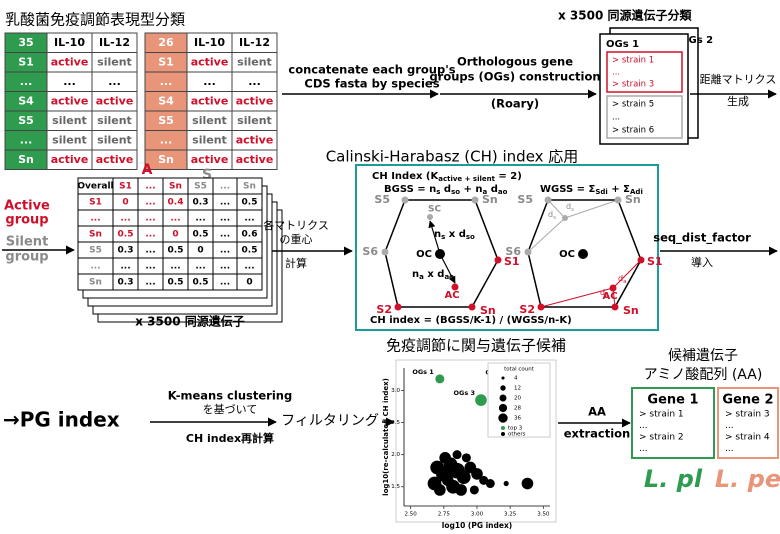  I want to click on table-text: S1, so click(26, 61).